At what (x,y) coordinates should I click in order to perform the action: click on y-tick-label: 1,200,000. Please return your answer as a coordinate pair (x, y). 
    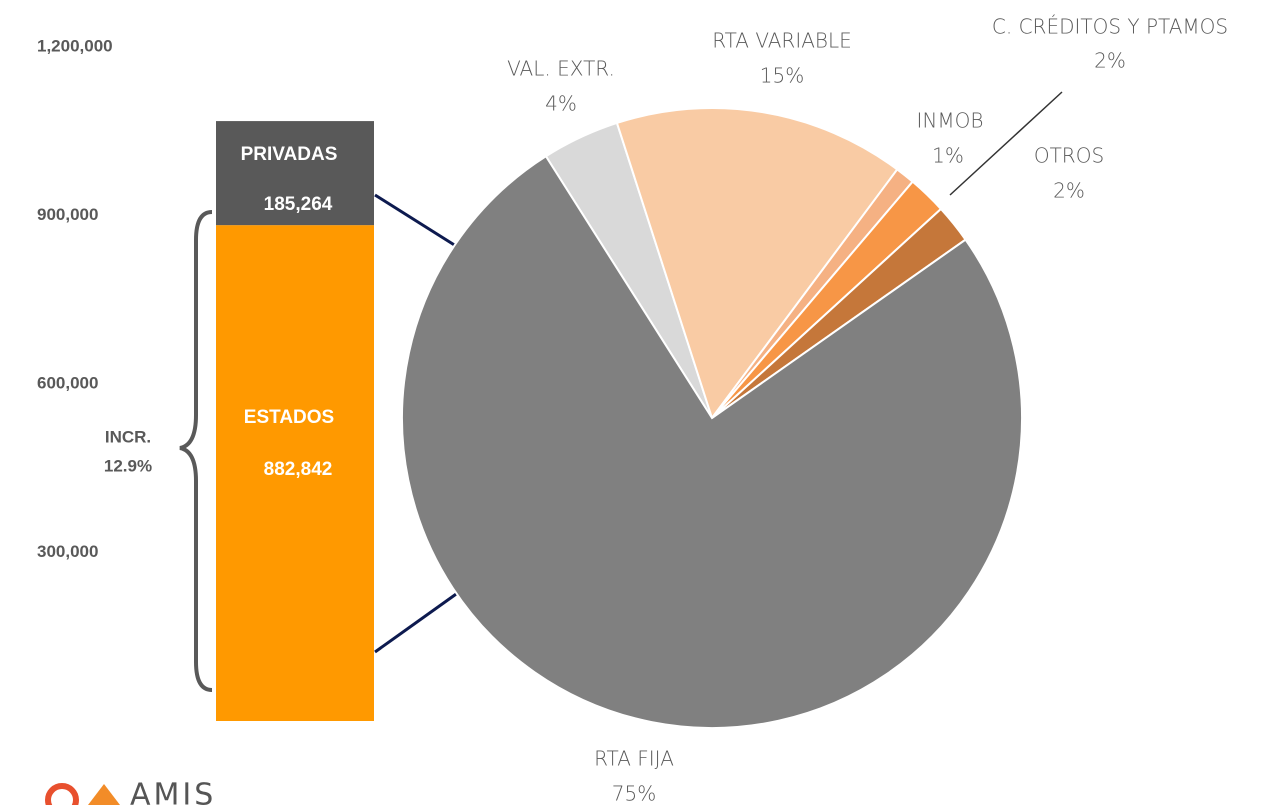
    Looking at the image, I should click on (75, 45).